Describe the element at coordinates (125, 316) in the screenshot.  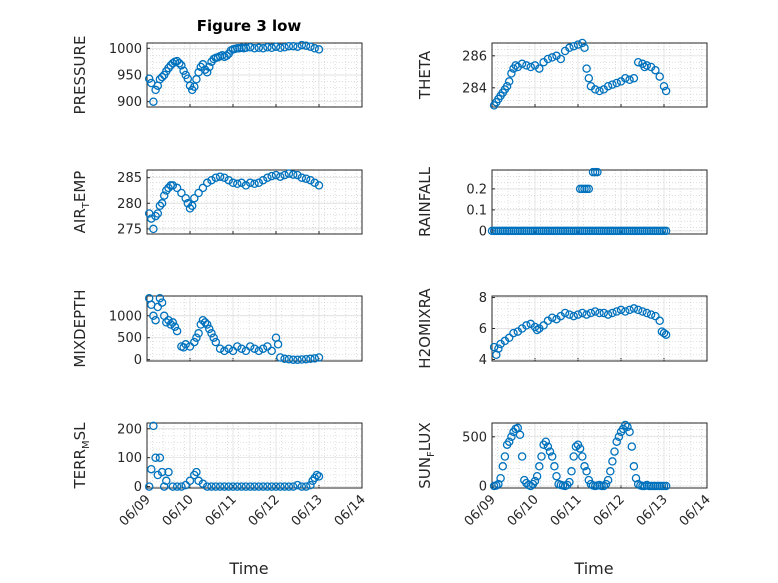
I see `y-tick-label: 1000` at that location.